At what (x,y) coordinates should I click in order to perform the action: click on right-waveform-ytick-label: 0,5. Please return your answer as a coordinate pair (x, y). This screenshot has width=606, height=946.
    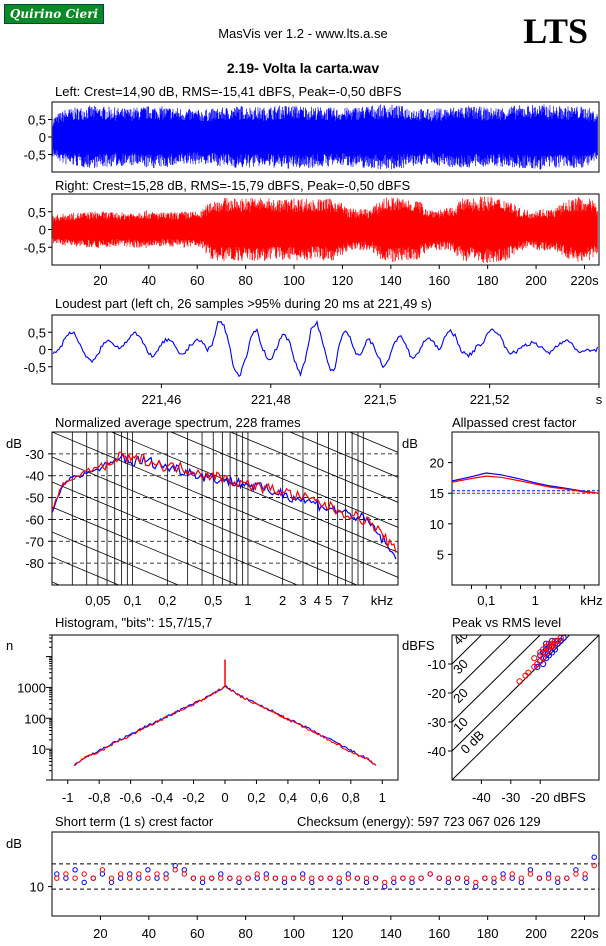
    Looking at the image, I should click on (37, 212).